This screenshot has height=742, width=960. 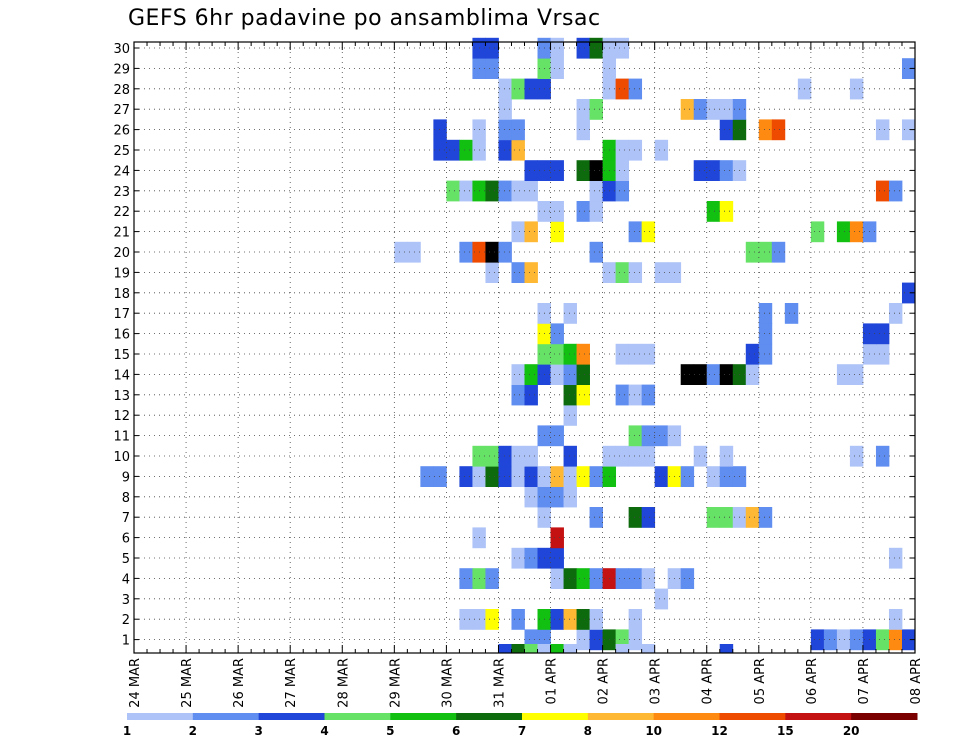 I want to click on y-tick-label: 29, so click(x=121, y=69).